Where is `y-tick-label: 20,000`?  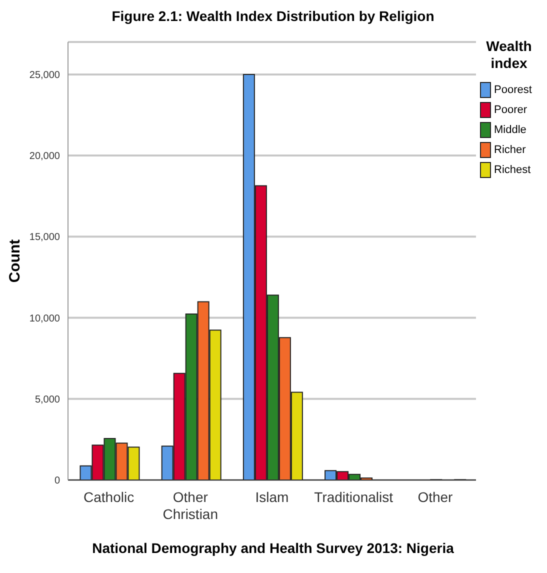
y-tick-label: 20,000 is located at coordinates (44, 156).